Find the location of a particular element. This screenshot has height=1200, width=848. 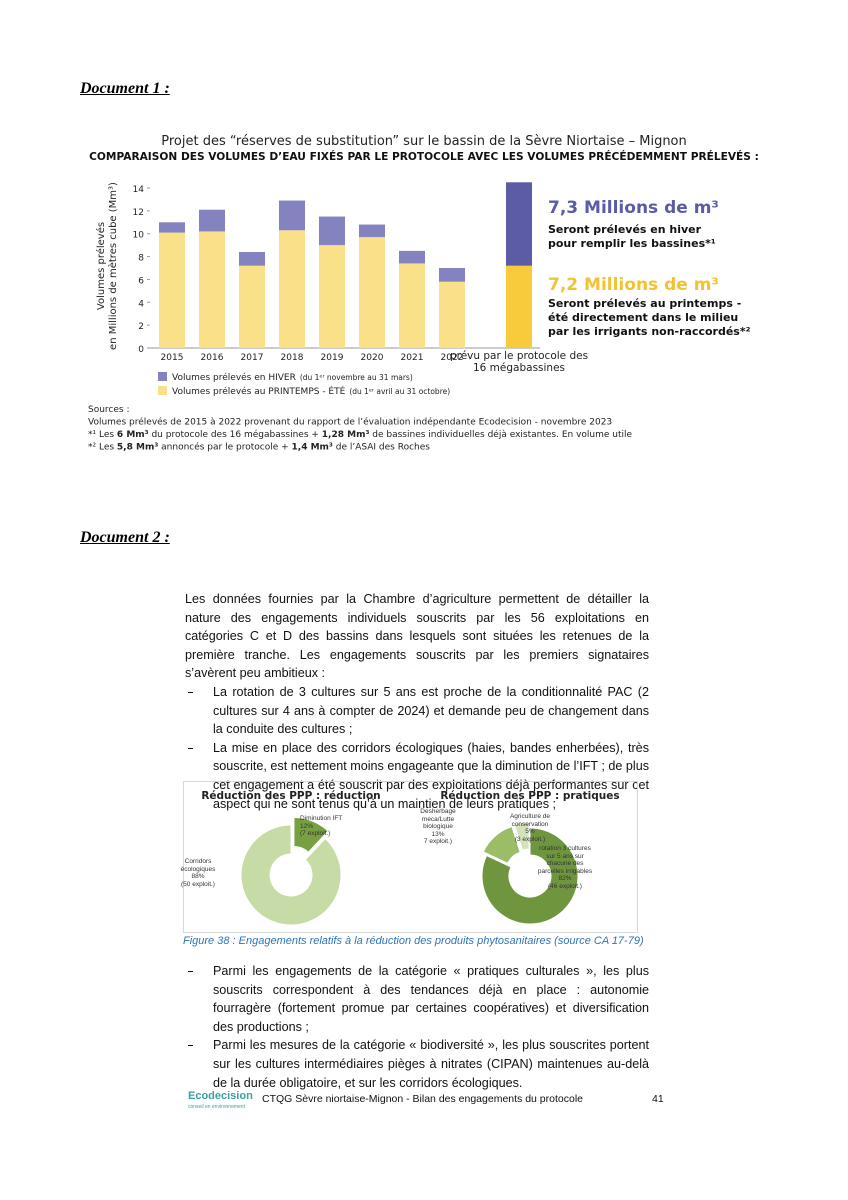

data-label-line: (7 exploit.) is located at coordinates (315, 833).